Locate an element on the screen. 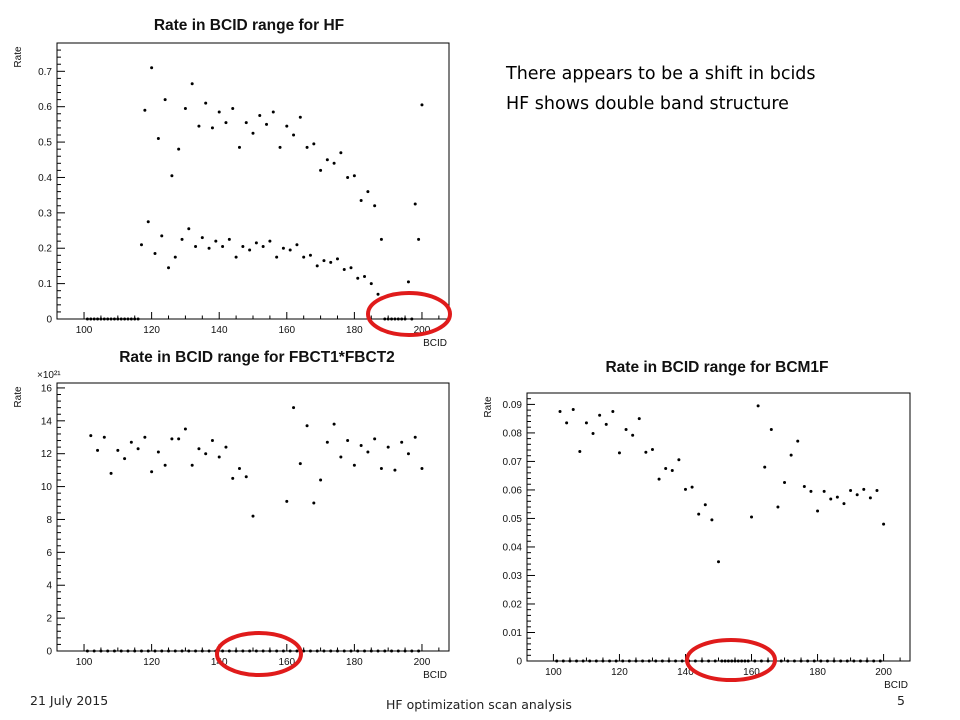  y-tick-label: 0.5 is located at coordinates (45, 143).